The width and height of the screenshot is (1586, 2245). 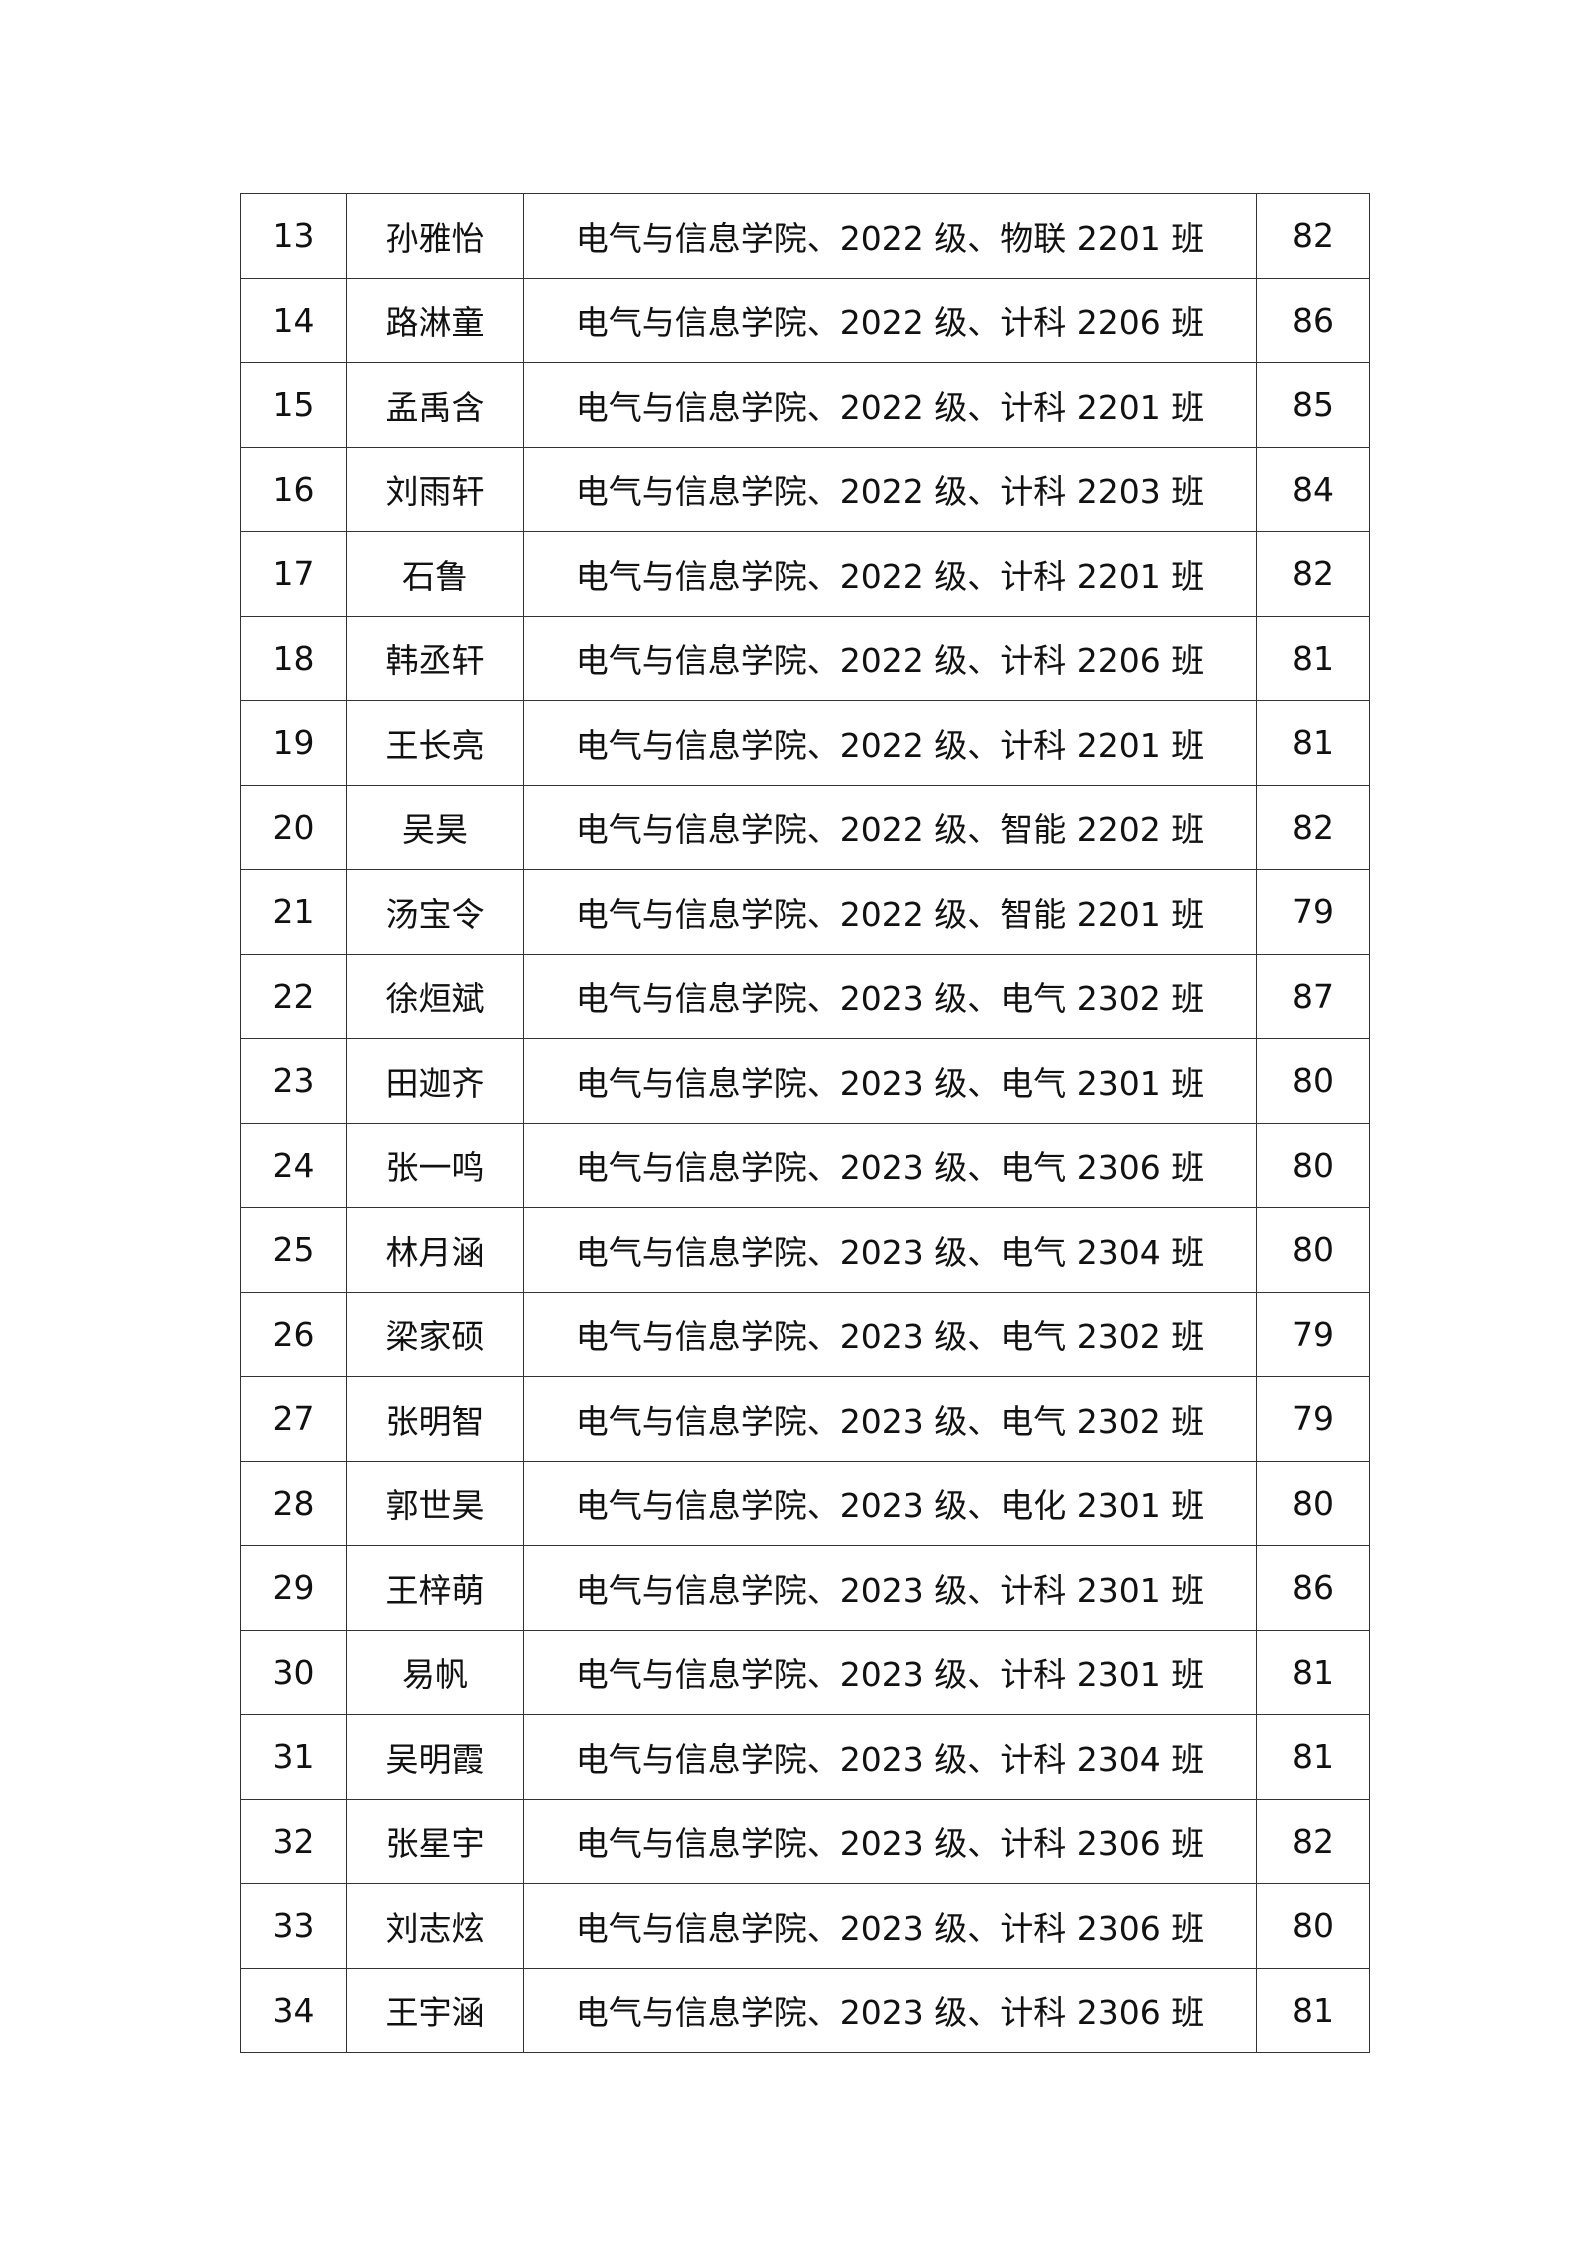 I want to click on student-name-cell: 吴明霞, so click(x=435, y=1757).